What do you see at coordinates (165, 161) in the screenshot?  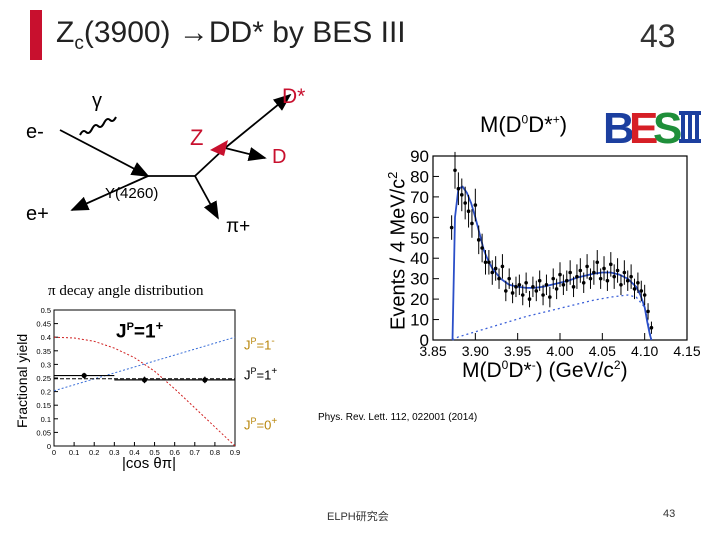 I see `feynman-diagram: γ e- e+ Z D* D Y(4260) π+` at bounding box center [165, 161].